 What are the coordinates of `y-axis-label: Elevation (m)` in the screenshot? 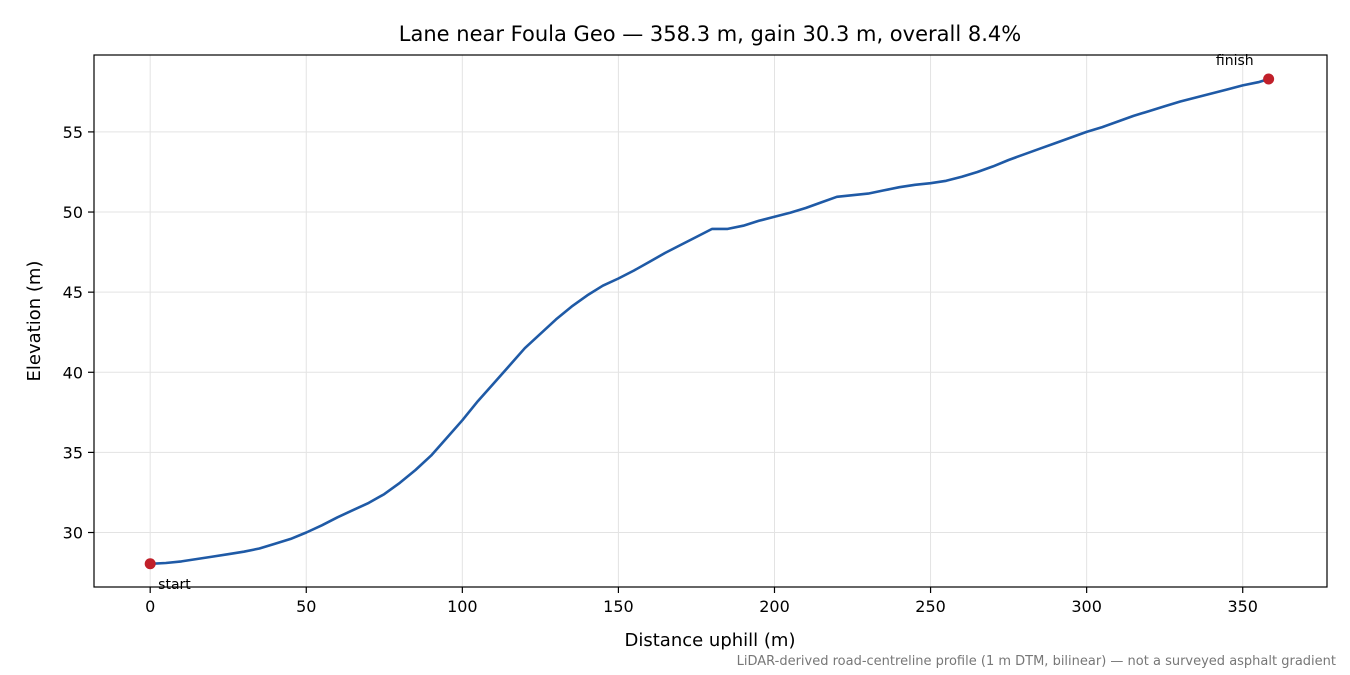 It's located at (34, 321).